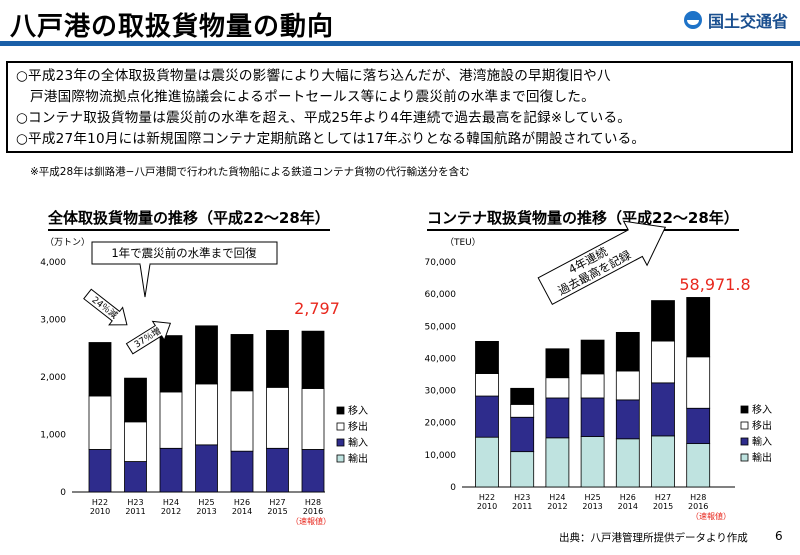 This screenshot has height=555, width=800. I want to click on chart-title-total: 全体取扱貨物量の推移（平成22〜28年）, so click(189, 219).